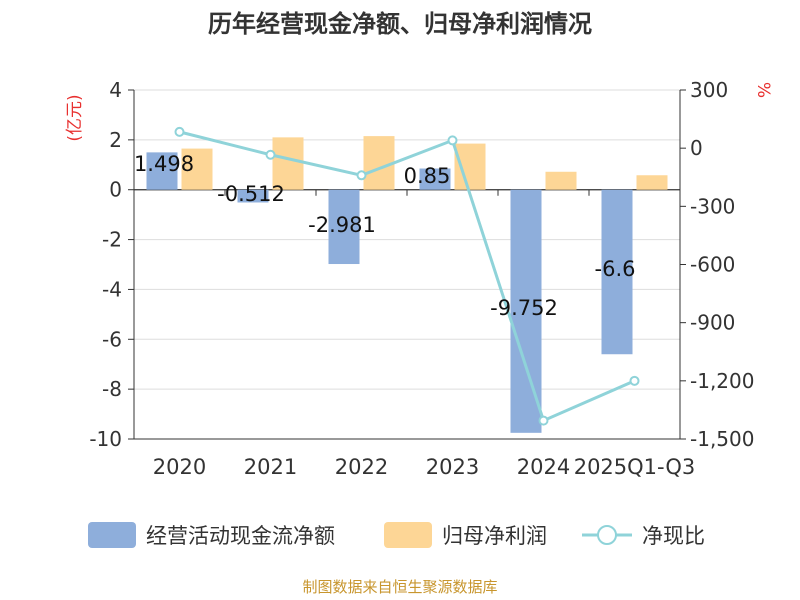 This screenshot has height=600, width=800. What do you see at coordinates (722, 439) in the screenshot?
I see `y-right-tick-label: -1,500` at bounding box center [722, 439].